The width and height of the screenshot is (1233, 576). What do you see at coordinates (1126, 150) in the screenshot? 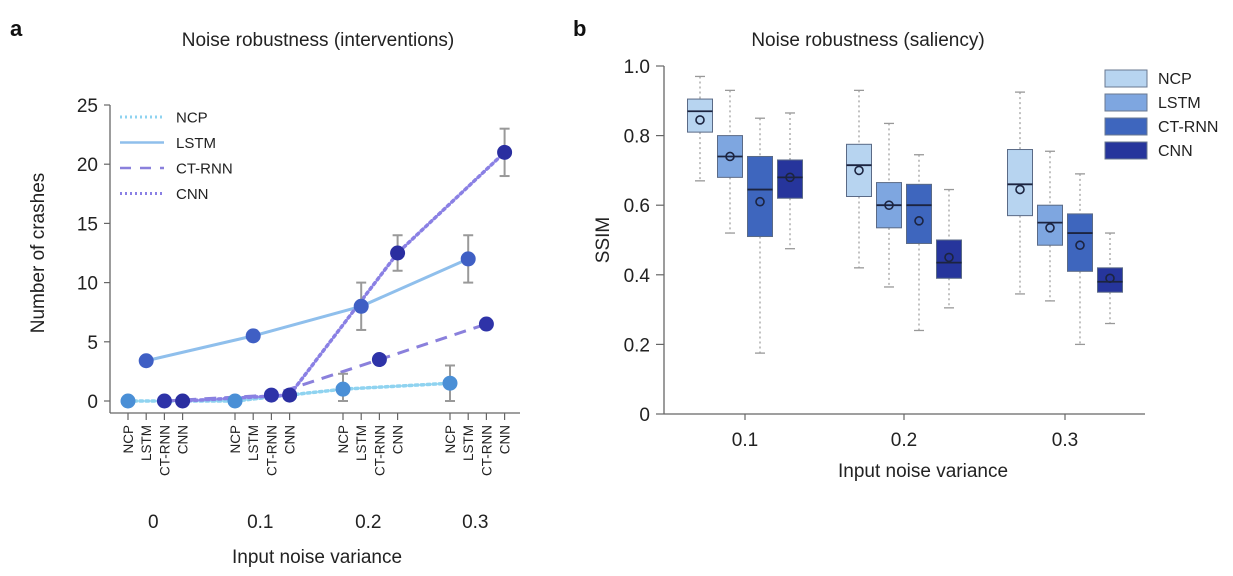
I see `legend-swatch-cnn` at bounding box center [1126, 150].